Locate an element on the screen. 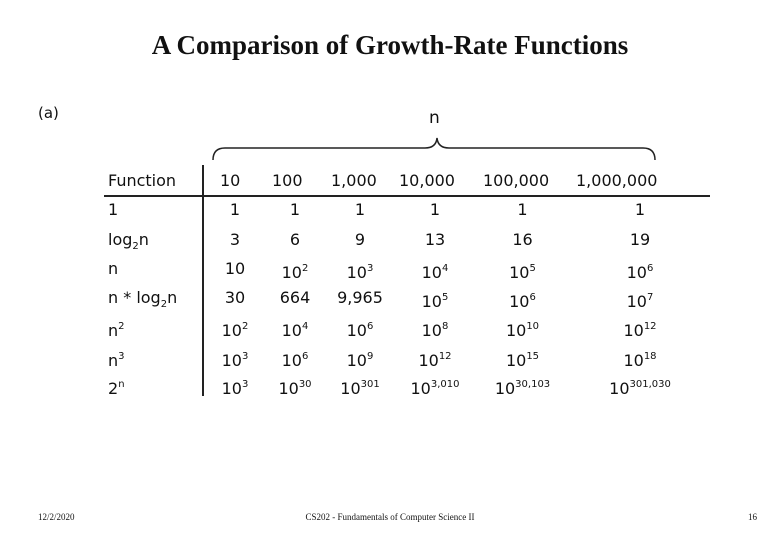  column-header: 100 is located at coordinates (287, 180).